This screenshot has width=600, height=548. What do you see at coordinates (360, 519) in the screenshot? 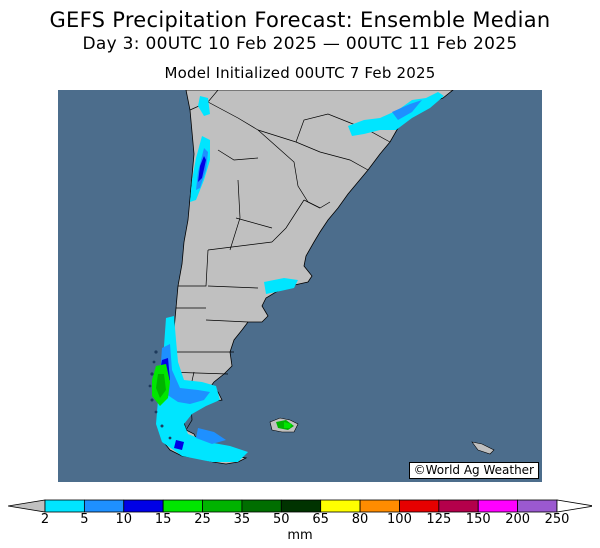
I see `colorbar-tick-label: 80` at bounding box center [360, 519].